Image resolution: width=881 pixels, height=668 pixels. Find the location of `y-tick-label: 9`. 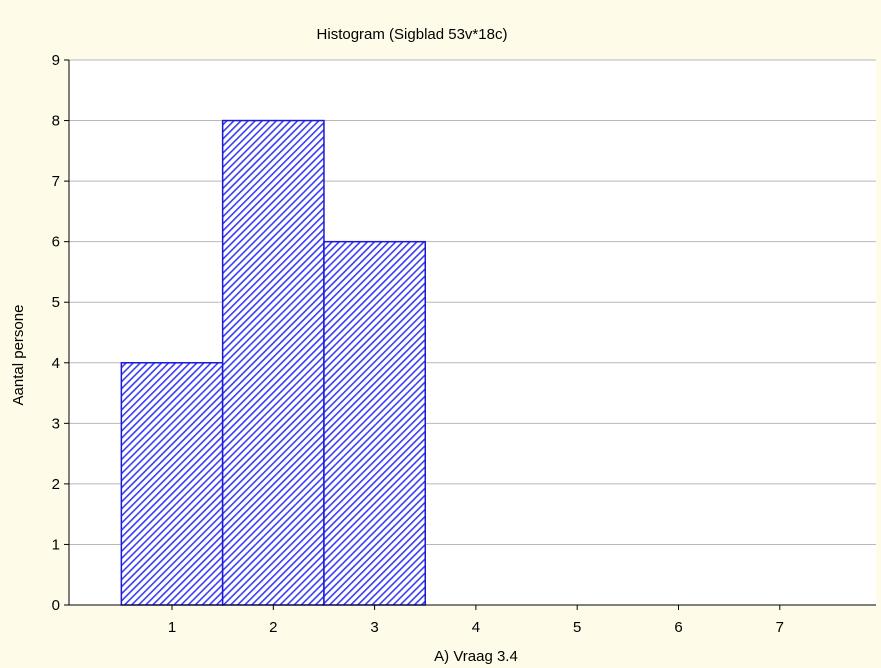

y-tick-label: 9 is located at coordinates (56, 60).